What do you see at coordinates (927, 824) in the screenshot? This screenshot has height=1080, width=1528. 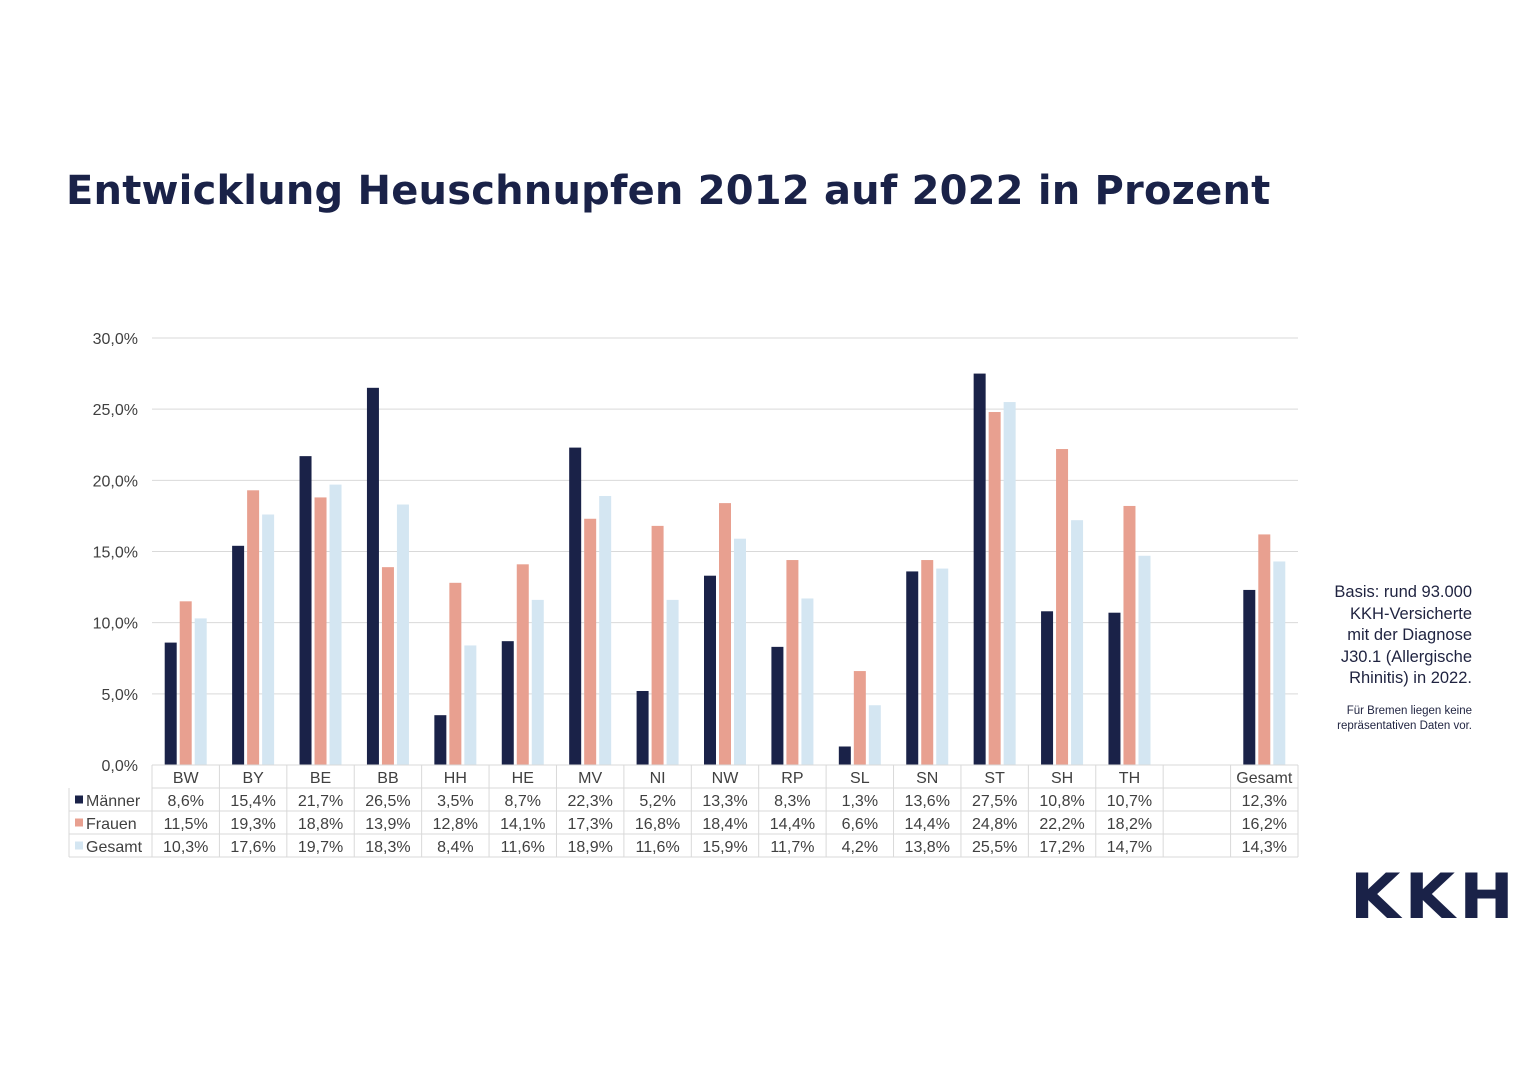 I see `data-cell: 14,4%` at bounding box center [927, 824].